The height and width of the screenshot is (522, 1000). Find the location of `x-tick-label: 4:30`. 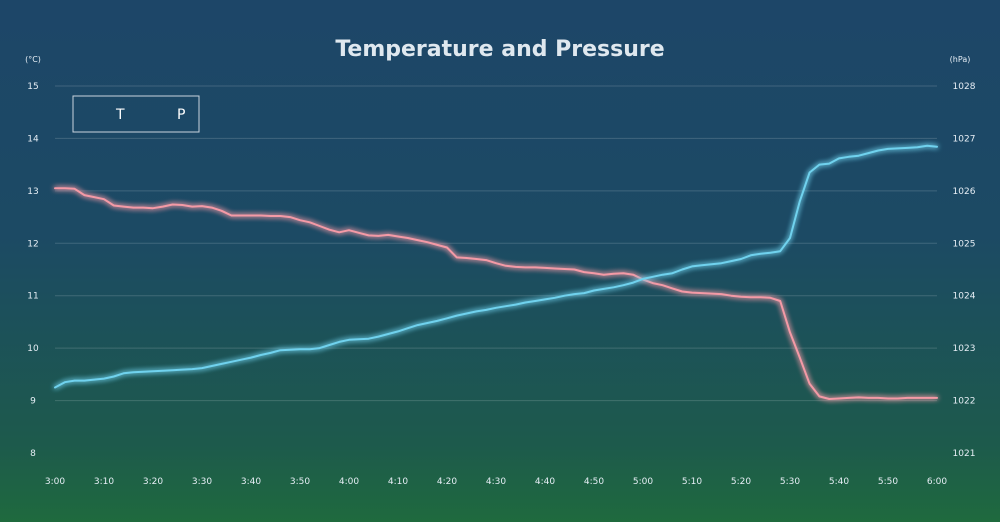

x-tick-label: 4:30 is located at coordinates (496, 482).